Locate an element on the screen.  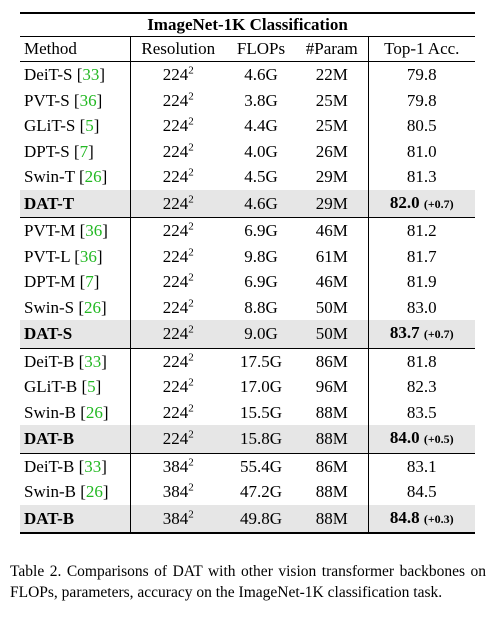
column-header: #Param is located at coordinates (332, 49).